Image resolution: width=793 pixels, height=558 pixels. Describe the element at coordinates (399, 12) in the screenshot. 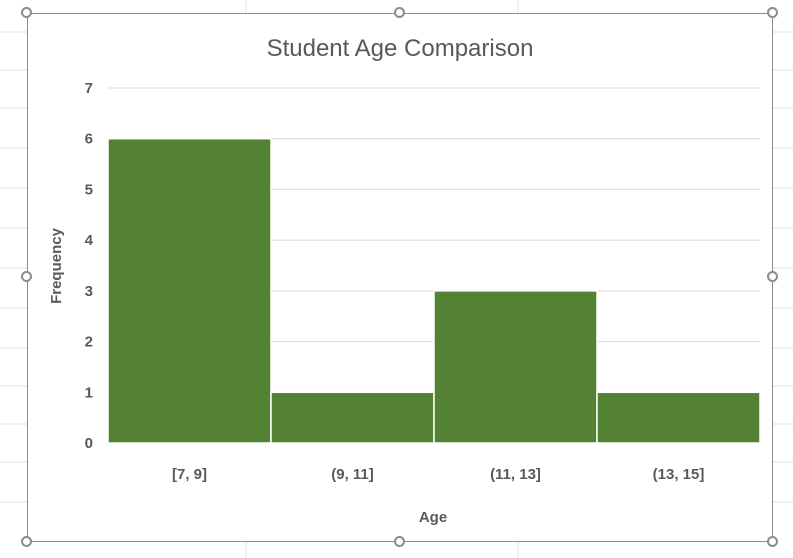

I see `resize-handle-top-center` at that location.